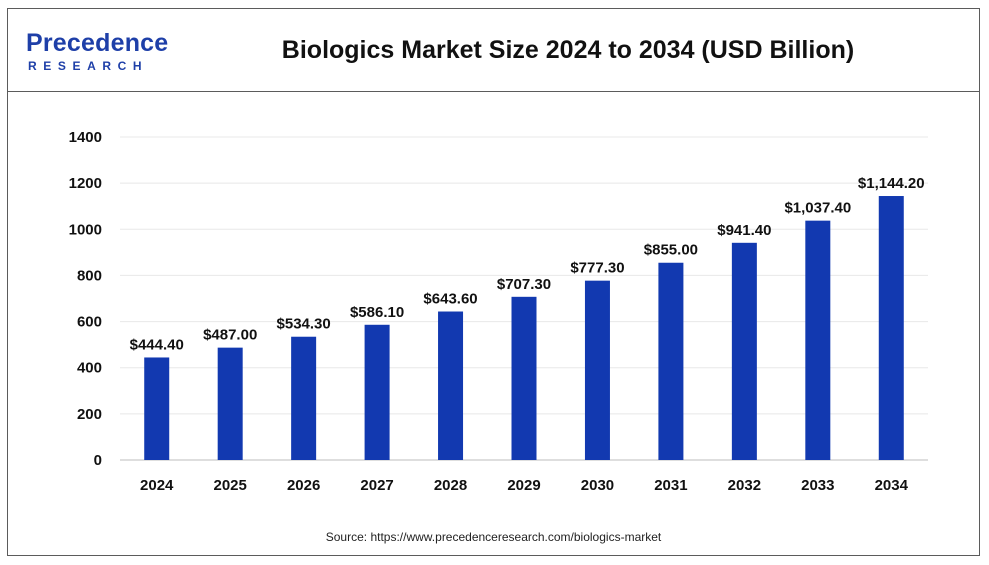 This screenshot has width=989, height=565. Describe the element at coordinates (892, 485) in the screenshot. I see `x-tick-label: 2034` at that location.